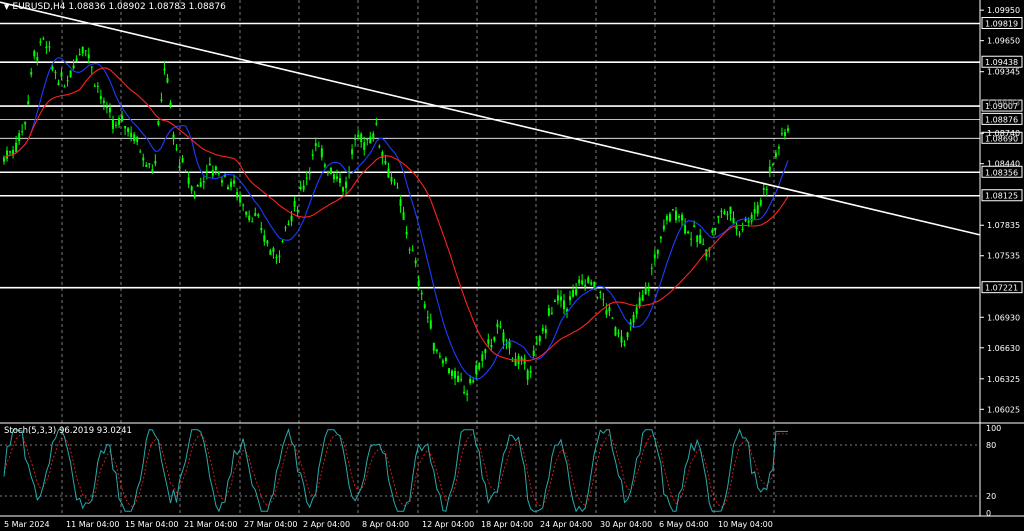 This screenshot has width=1024, height=531. I want to click on stoch-tick-label: 0, so click(988, 513).